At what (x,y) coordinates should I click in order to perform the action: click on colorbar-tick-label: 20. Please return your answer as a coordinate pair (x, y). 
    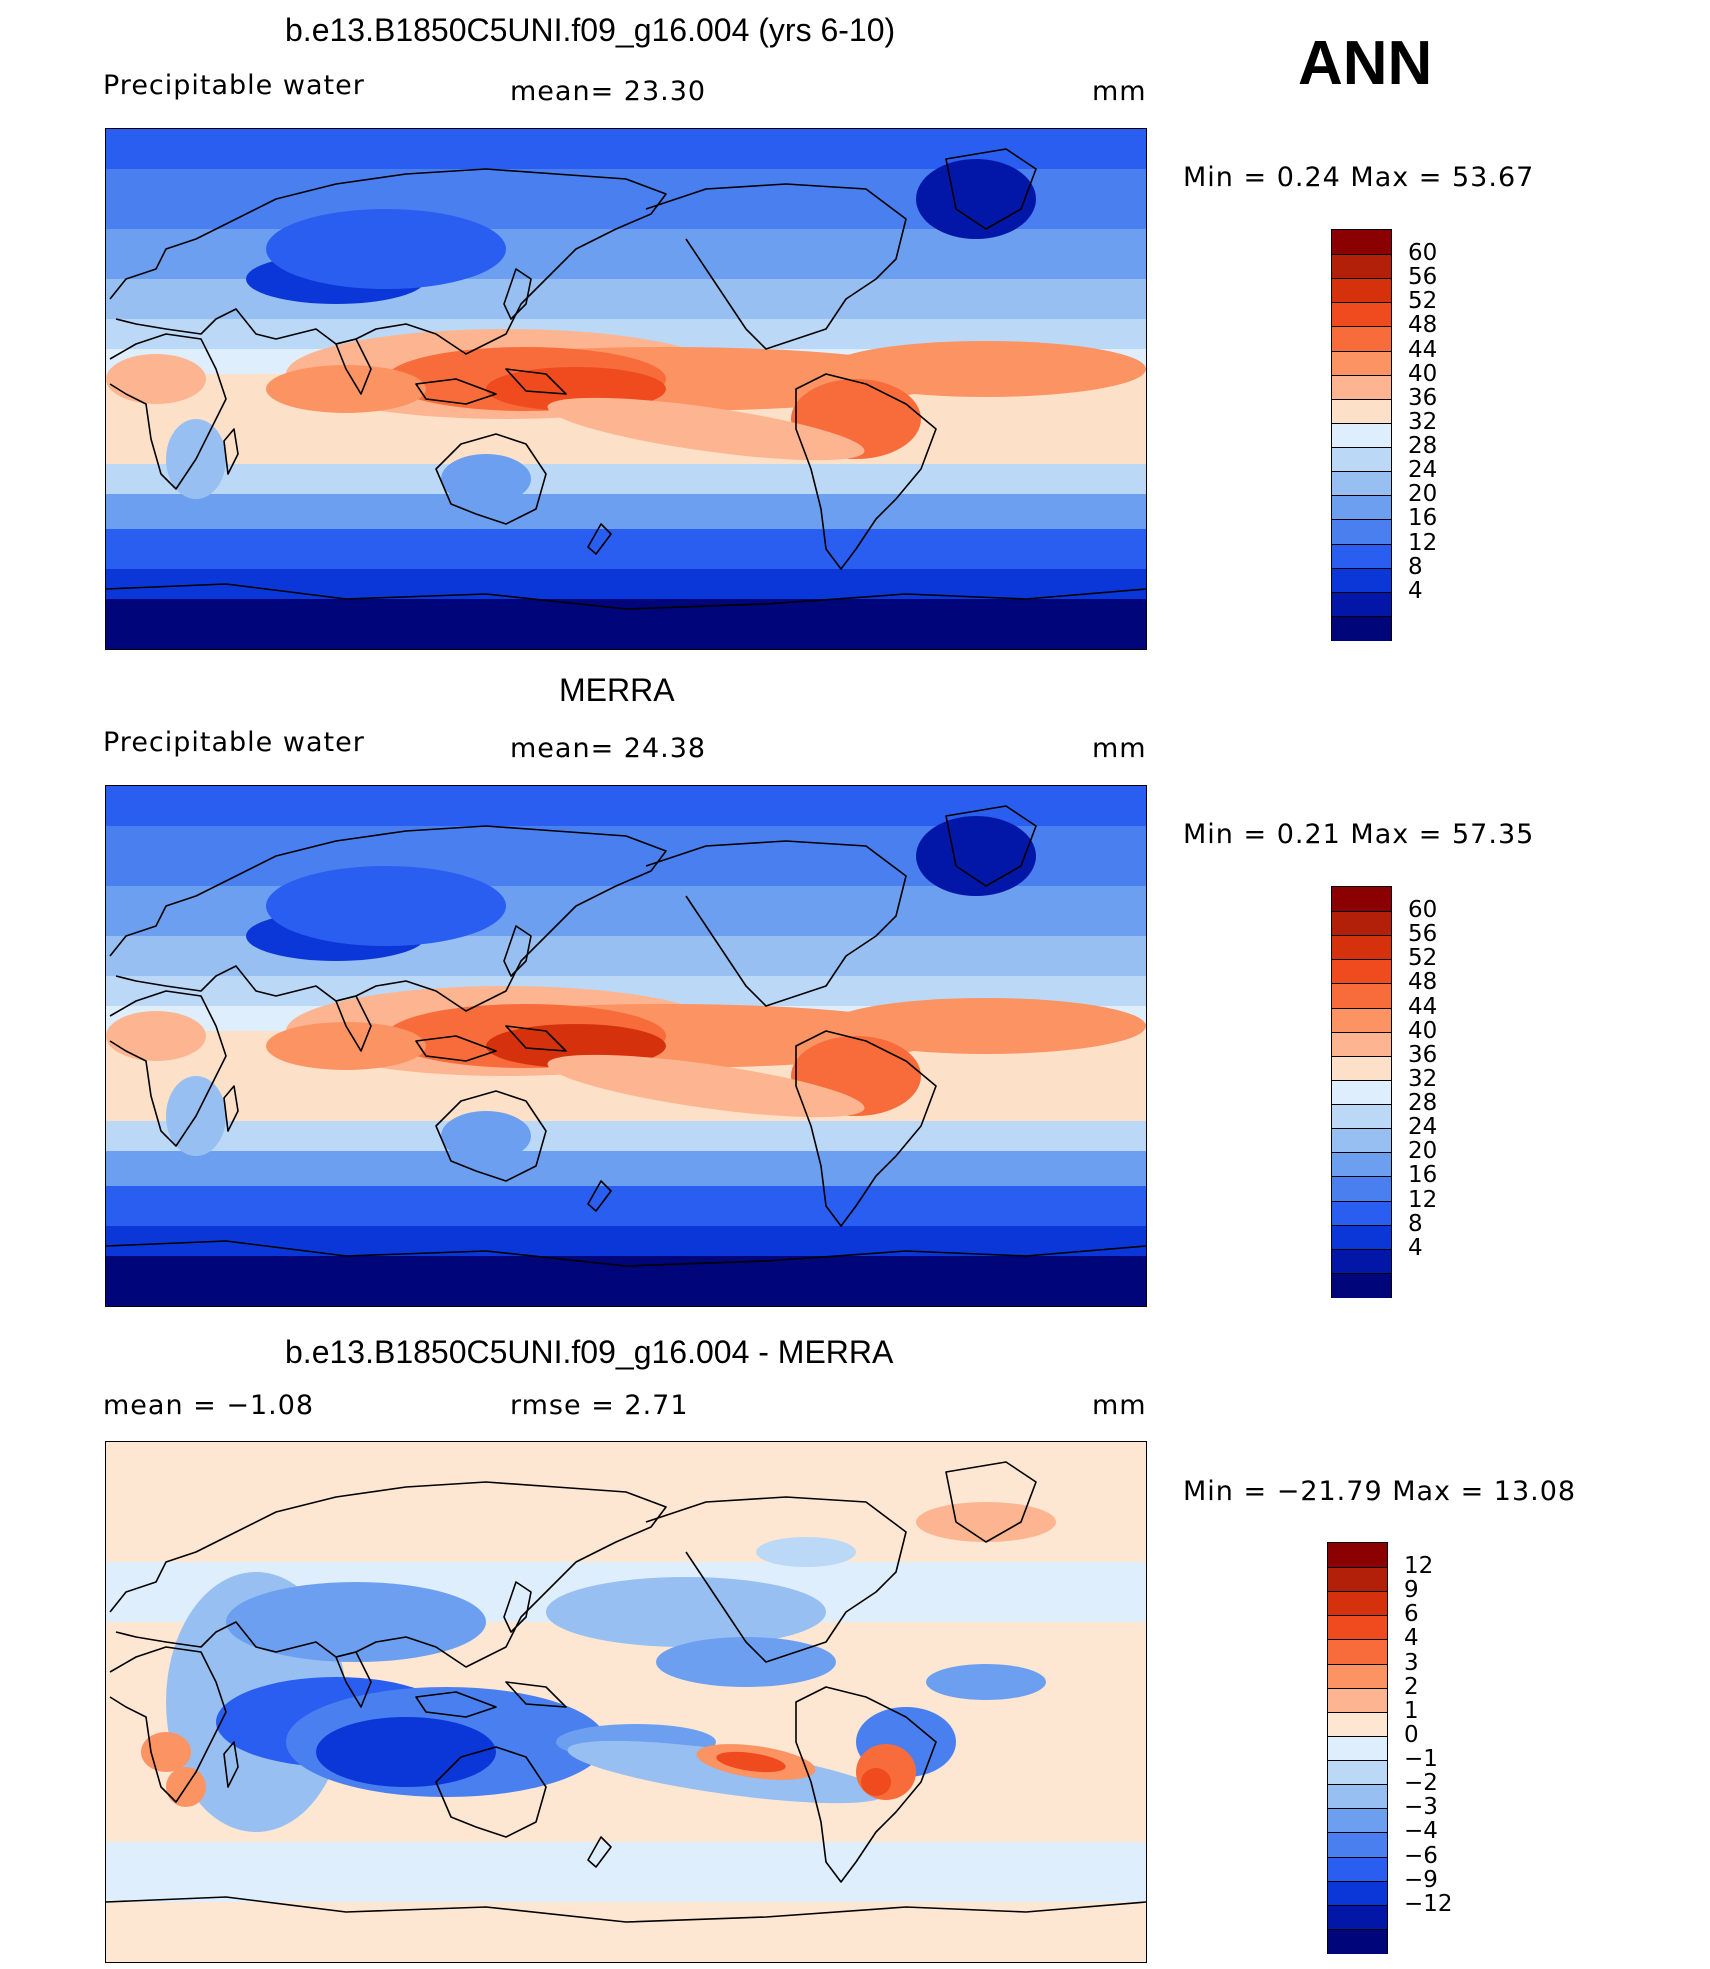
    Looking at the image, I should click on (1423, 1151).